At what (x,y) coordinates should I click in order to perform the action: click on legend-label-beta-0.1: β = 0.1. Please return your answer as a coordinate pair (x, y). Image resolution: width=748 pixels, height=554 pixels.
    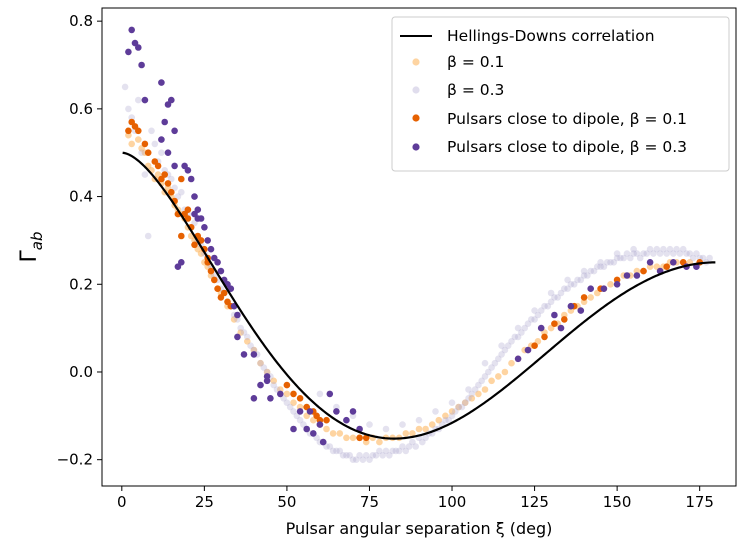
    Looking at the image, I should click on (475, 62).